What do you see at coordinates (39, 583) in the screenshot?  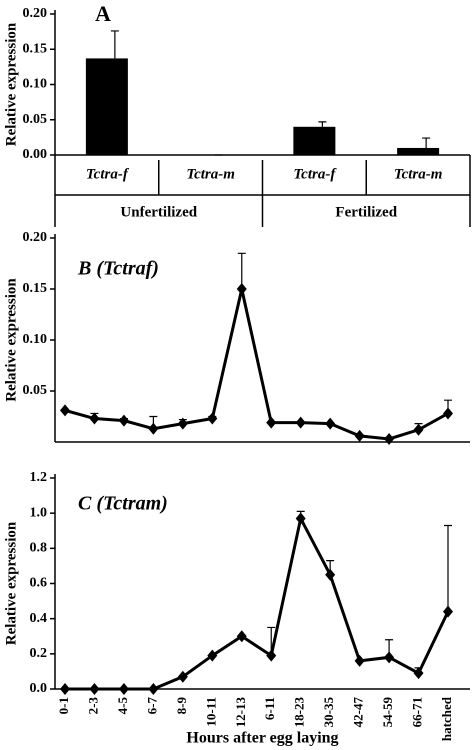 I see `y-tick-label: 0.6` at bounding box center [39, 583].